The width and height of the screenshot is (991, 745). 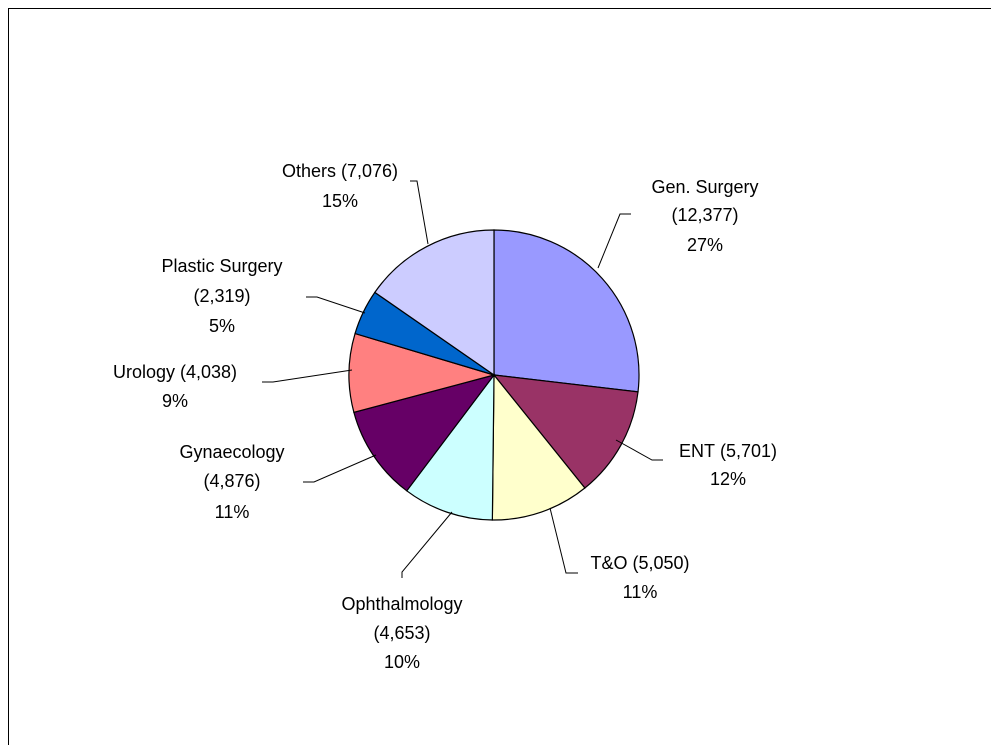 I want to click on slice-label: Plastic Surgery (2,319) 5%, so click(x=221, y=296).